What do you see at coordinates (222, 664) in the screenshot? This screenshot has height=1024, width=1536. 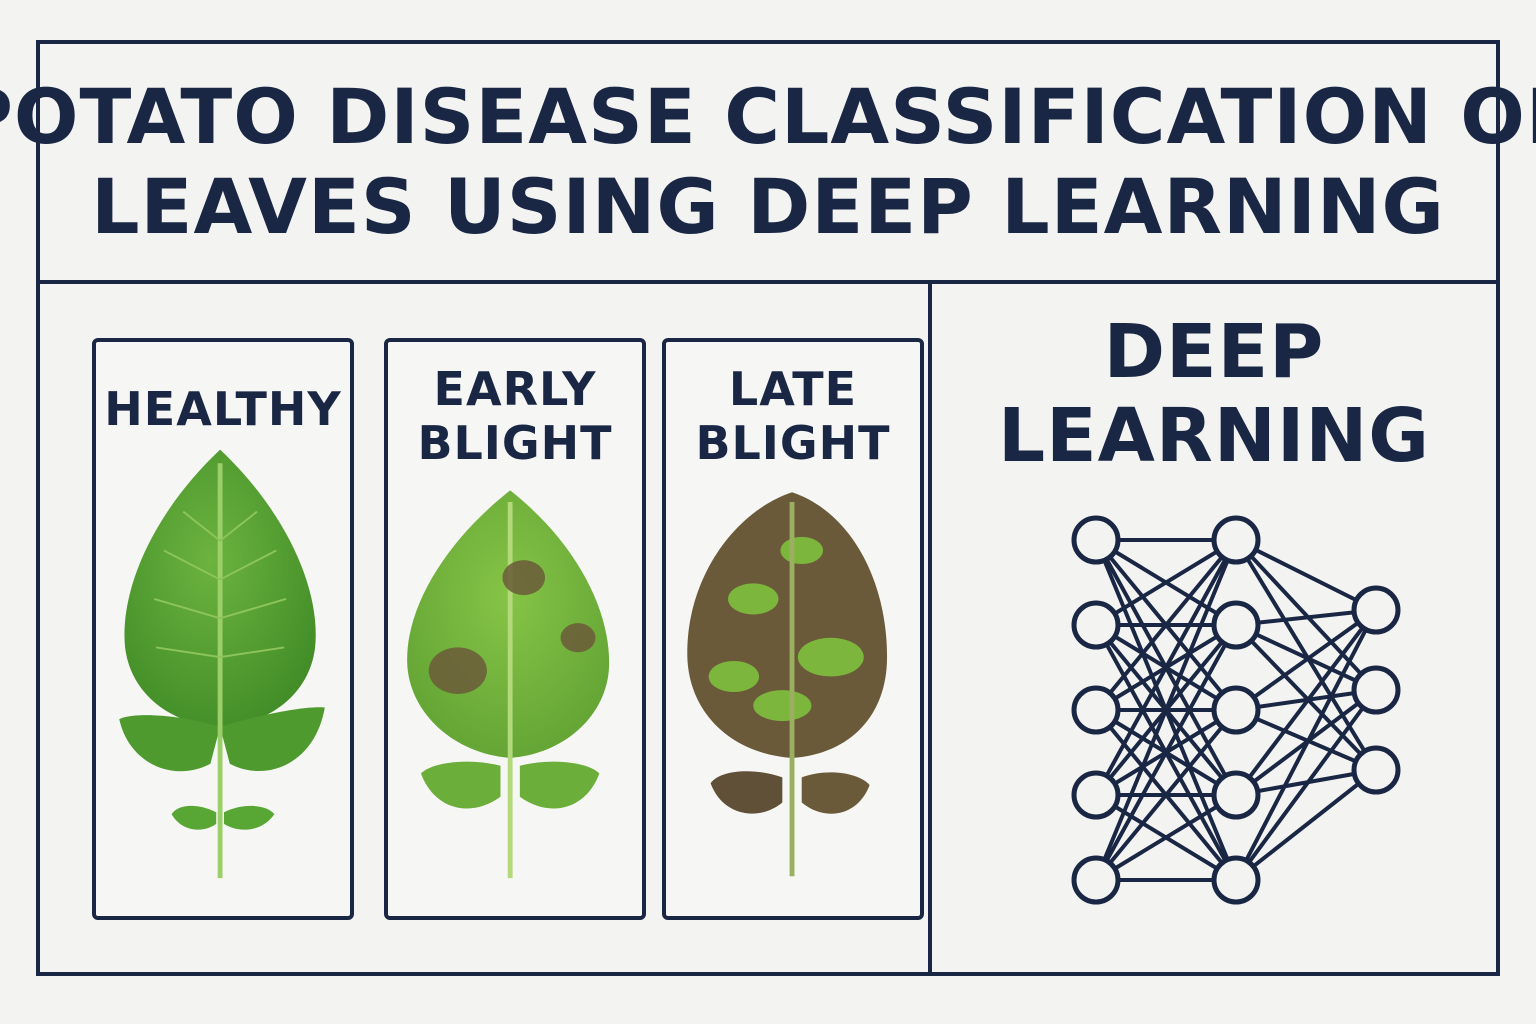 I see `healthy-leaf-icon` at bounding box center [222, 664].